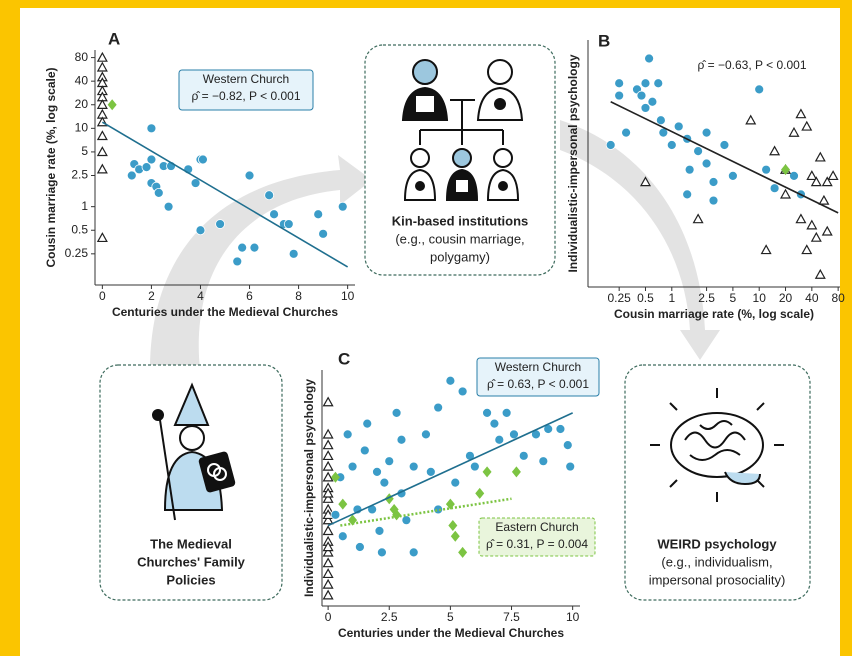 This screenshot has width=852, height=661. Describe the element at coordinates (344, 358) in the screenshot. I see `panel-letter: C` at that location.